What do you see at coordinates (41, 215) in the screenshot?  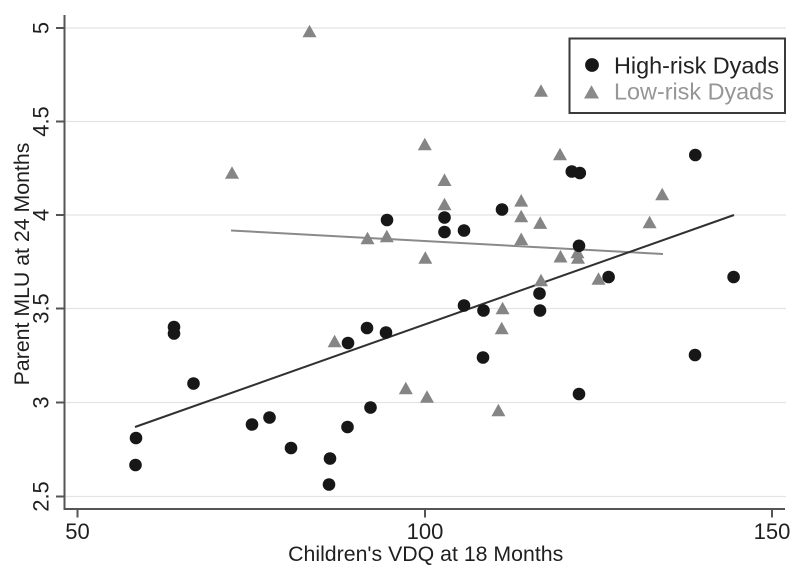 I see `svg-text: 4` at bounding box center [41, 215].